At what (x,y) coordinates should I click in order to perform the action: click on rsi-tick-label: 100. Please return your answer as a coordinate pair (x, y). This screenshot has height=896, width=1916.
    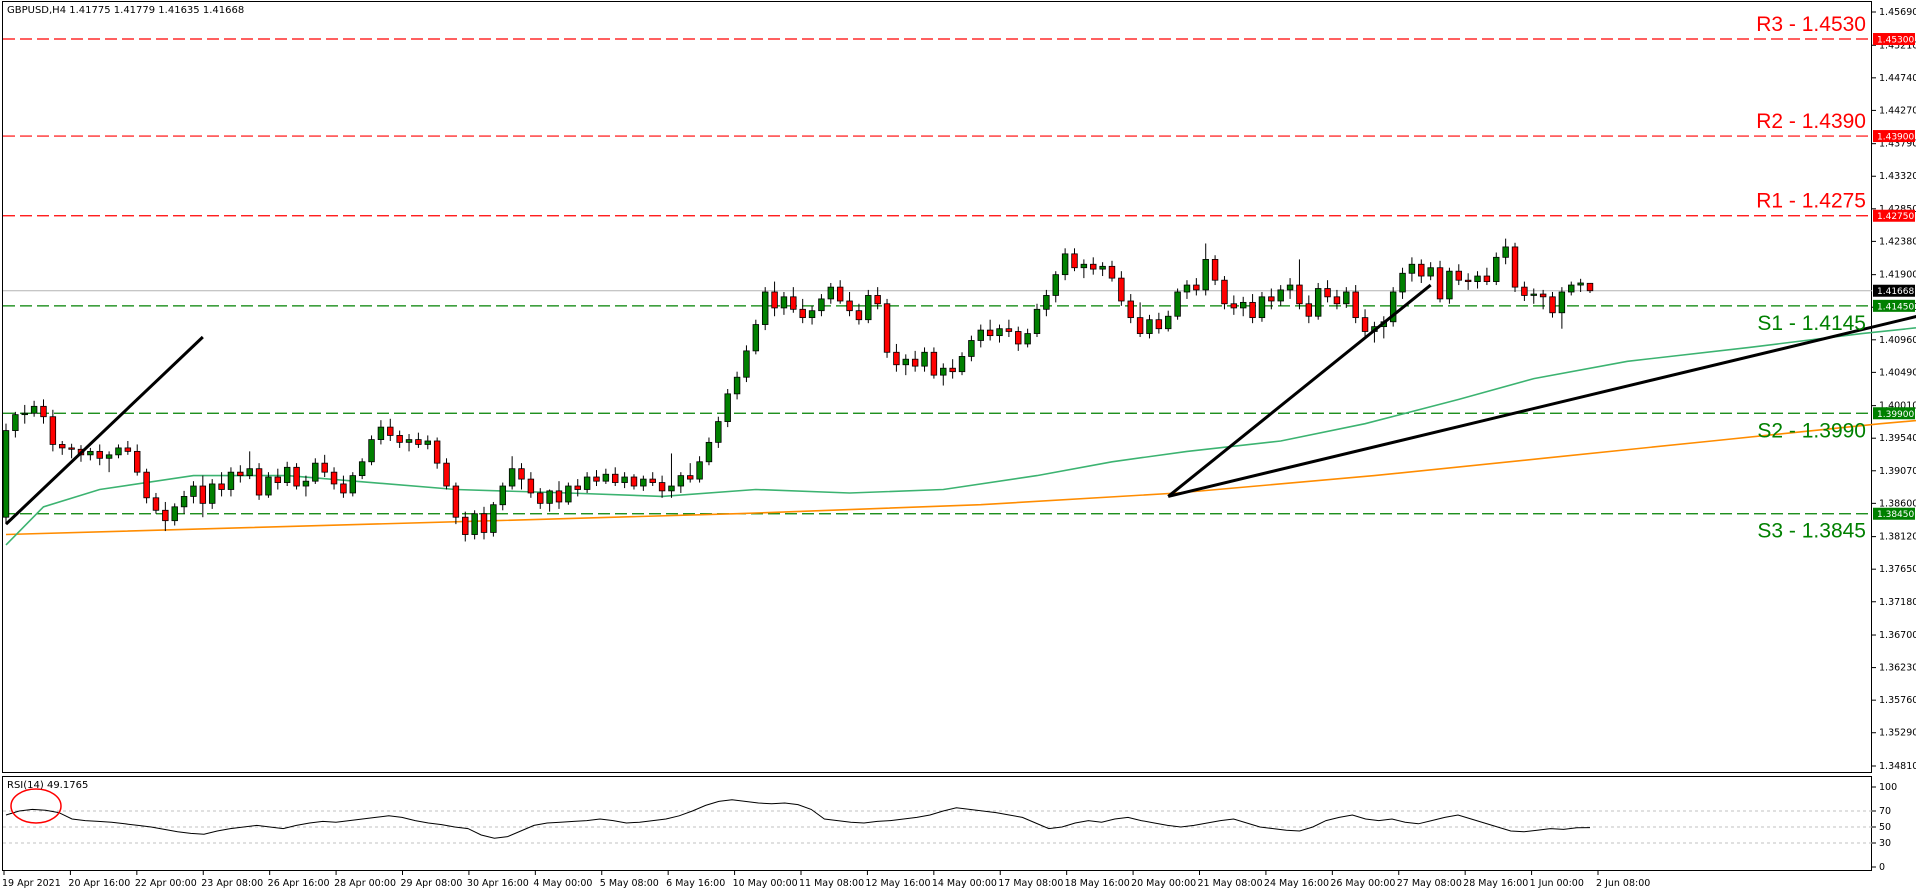
    Looking at the image, I should click on (1888, 787).